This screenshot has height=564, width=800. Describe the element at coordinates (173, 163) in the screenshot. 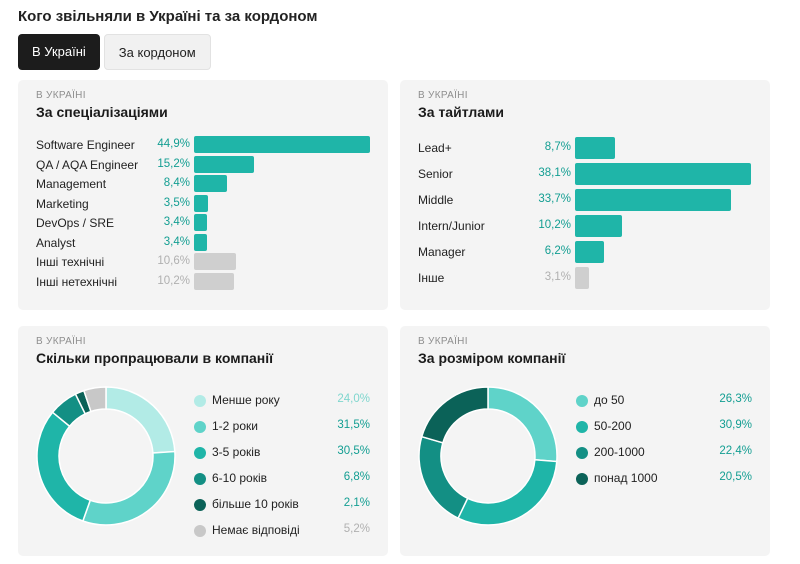

I see `bar-value-label: 15,2%` at that location.